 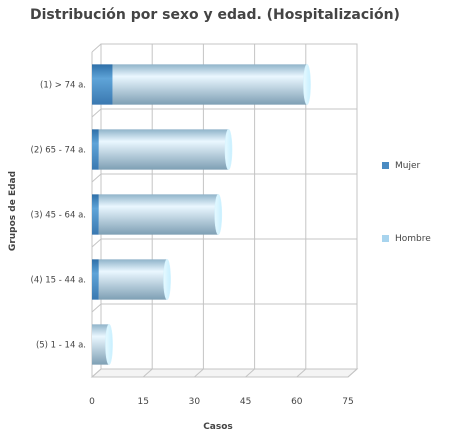 What do you see at coordinates (61, 346) in the screenshot?
I see `y-tick-label: (5) 1 - 14 a.` at bounding box center [61, 346].